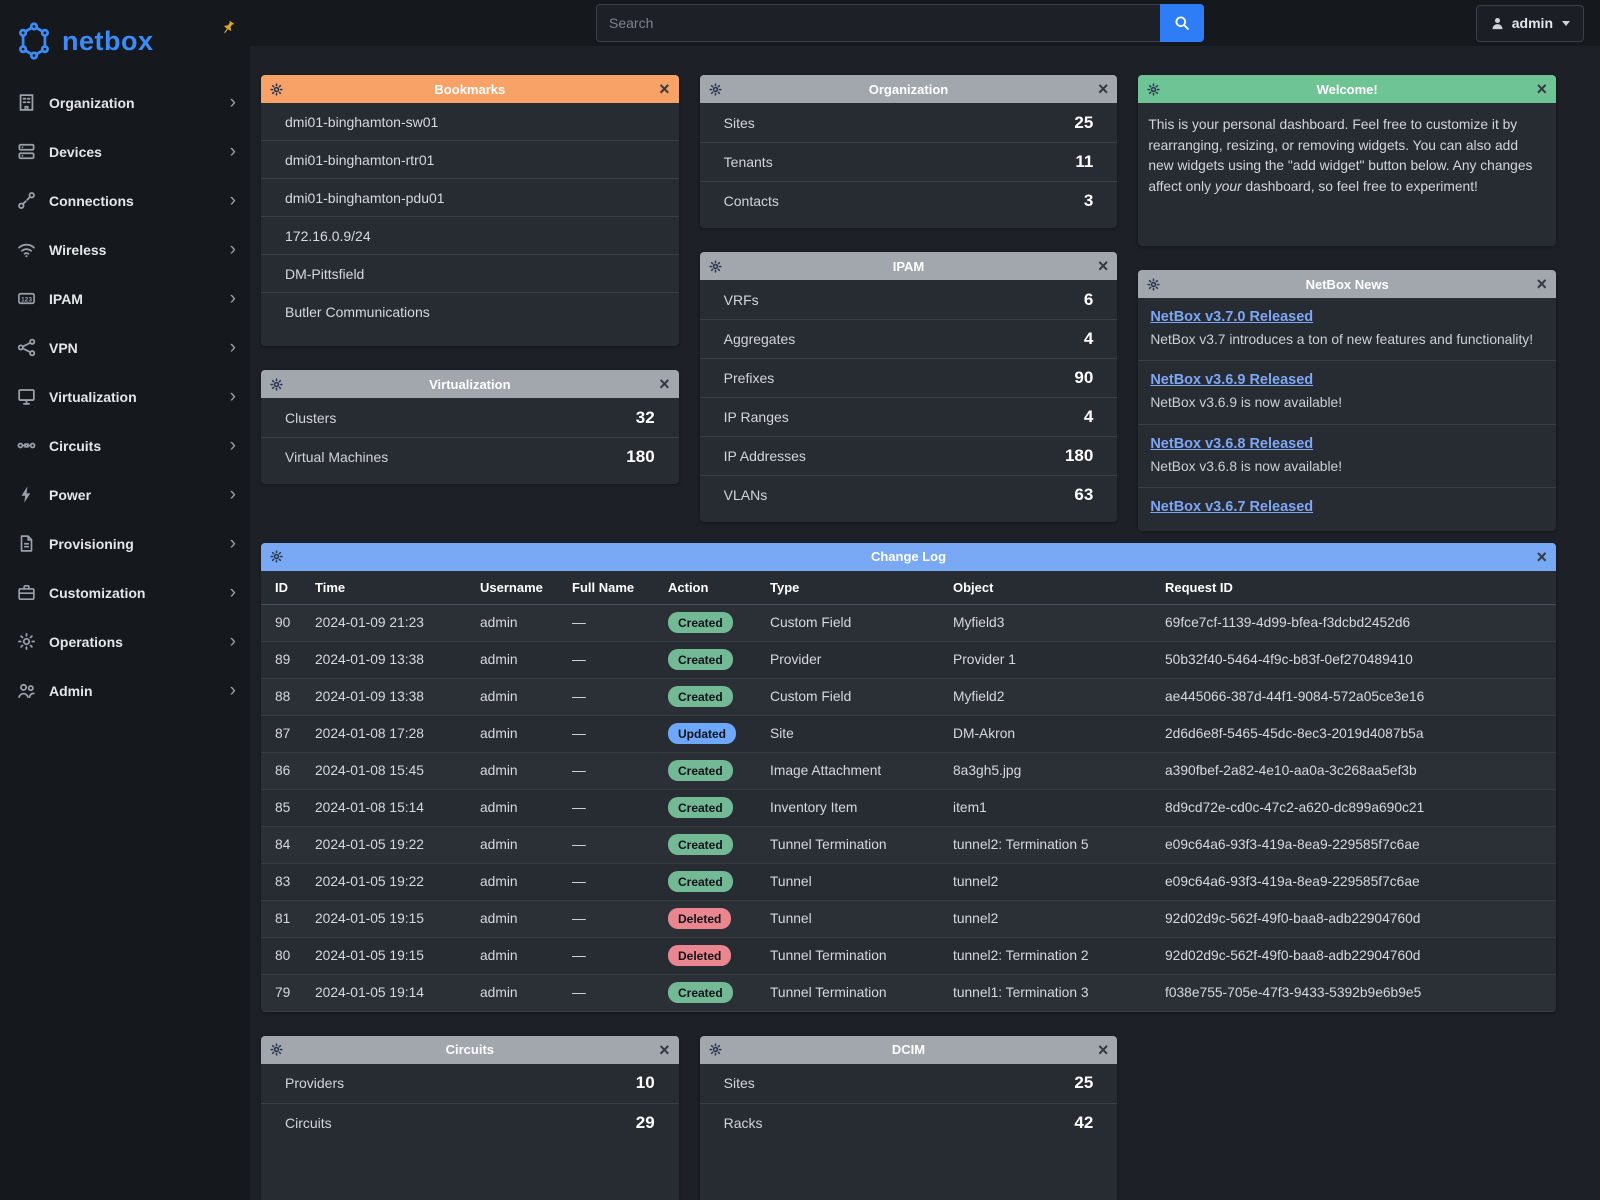 The width and height of the screenshot is (1600, 1200). I want to click on news-headline-link: NetBox v3.6.9 Released, so click(1232, 380).